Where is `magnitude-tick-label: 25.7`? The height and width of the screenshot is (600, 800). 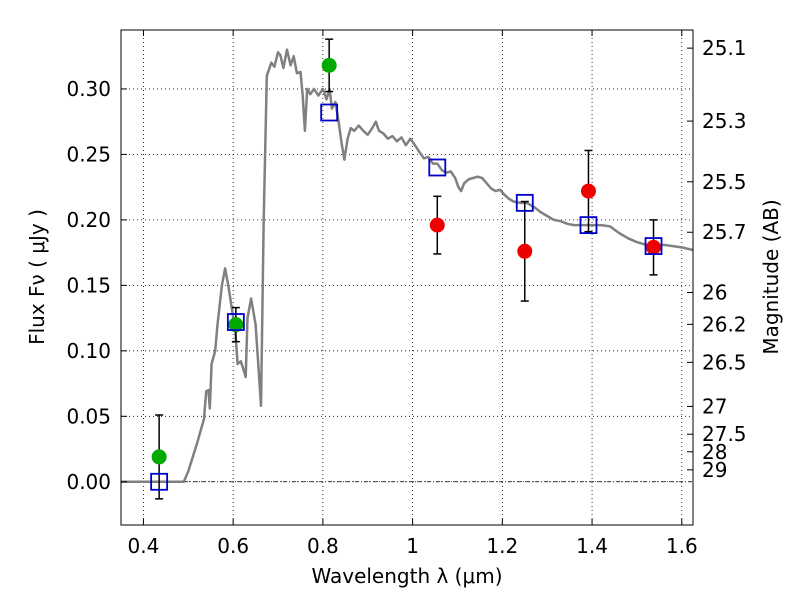
magnitude-tick-label: 25.7 is located at coordinates (724, 232).